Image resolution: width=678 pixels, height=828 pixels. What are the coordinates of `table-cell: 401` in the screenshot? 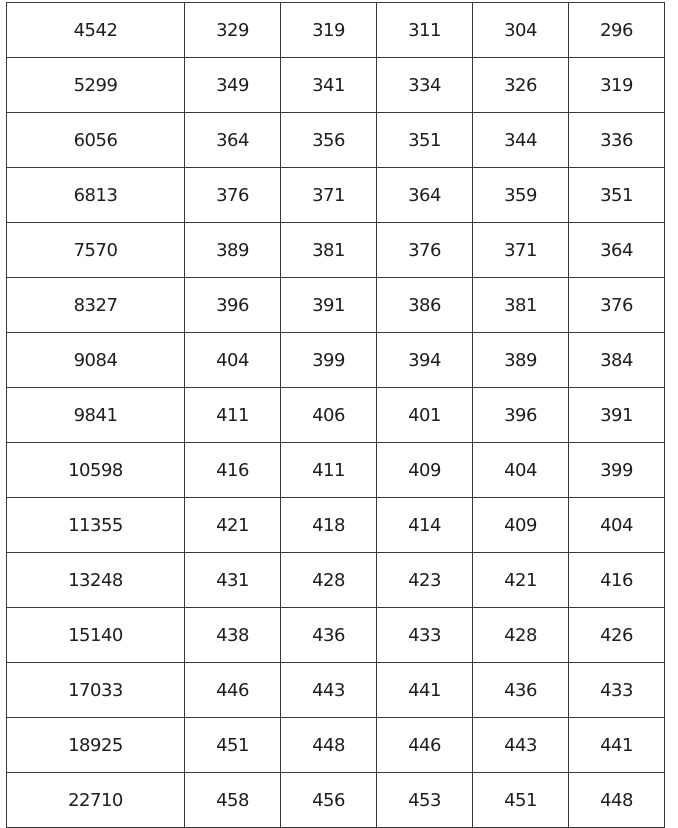 It's located at (424, 415).